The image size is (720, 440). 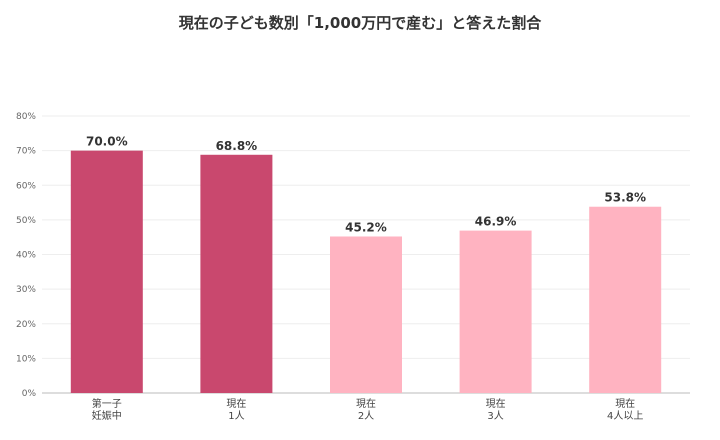 What do you see at coordinates (366, 404) in the screenshot?
I see `x-tick-label-2-0: 現在` at bounding box center [366, 404].